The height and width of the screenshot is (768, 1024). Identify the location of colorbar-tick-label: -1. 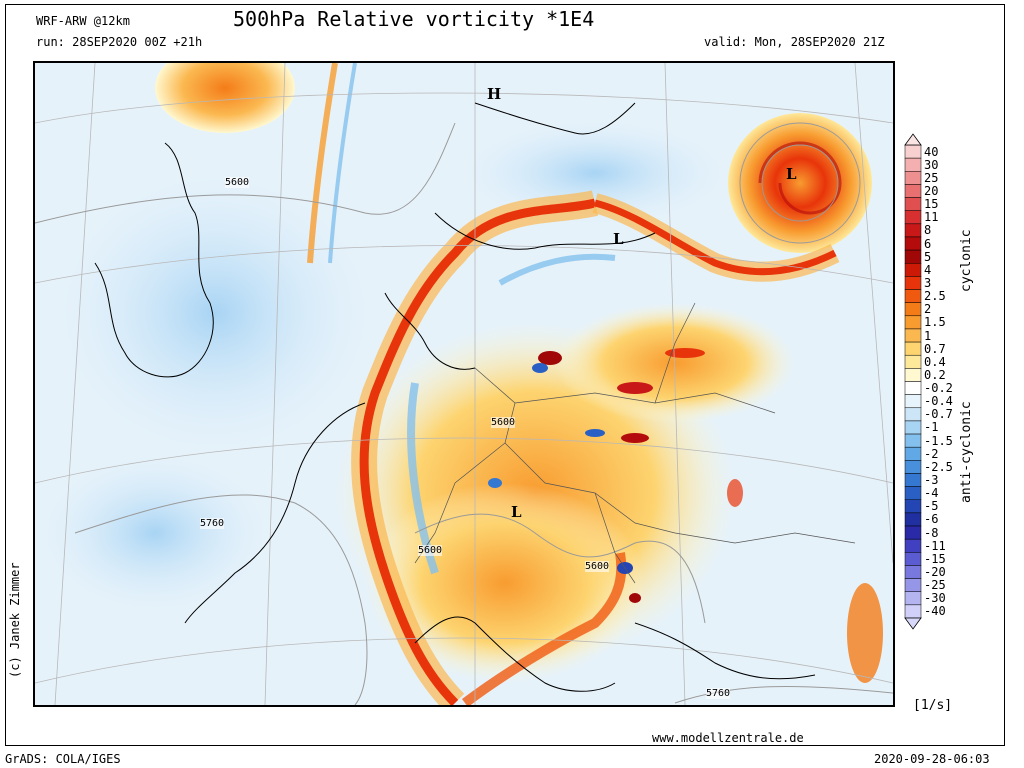
(931, 427).